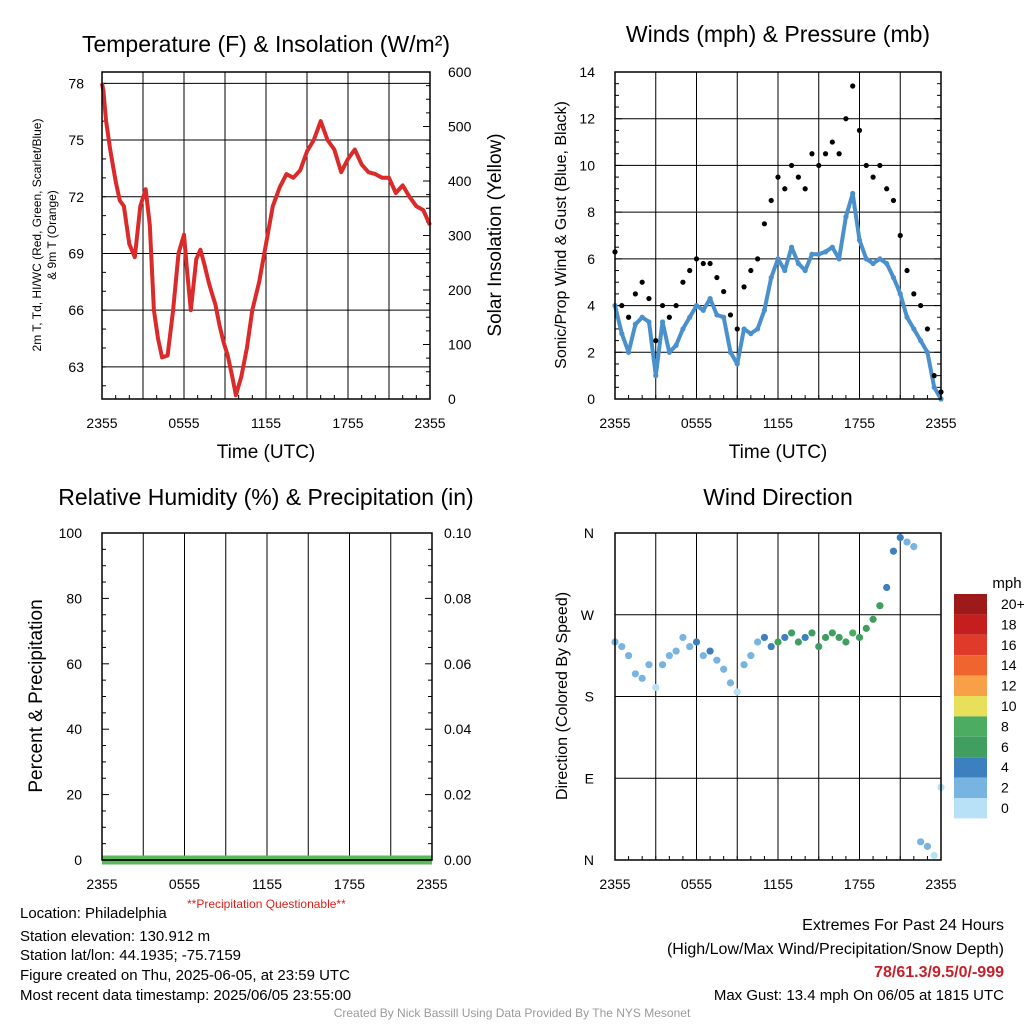 The width and height of the screenshot is (1024, 1024). Describe the element at coordinates (131, 955) in the screenshot. I see `latlon-text: Station lat/lon: 44.1935; -75.7159` at that location.